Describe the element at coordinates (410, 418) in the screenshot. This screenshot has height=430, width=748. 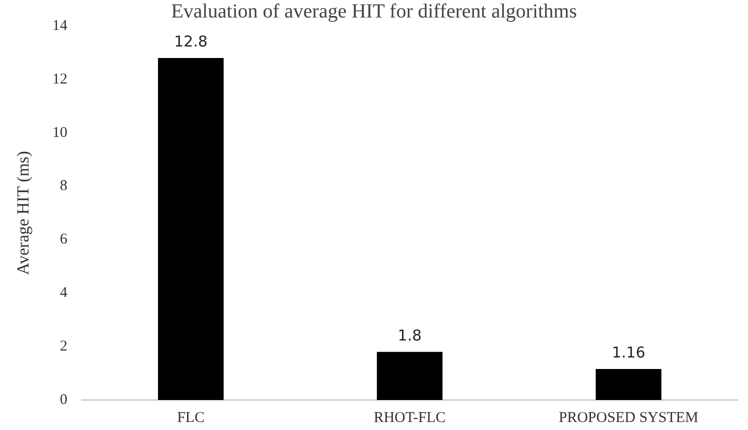
I see `x-tick-label: RHOT-FLC` at that location.